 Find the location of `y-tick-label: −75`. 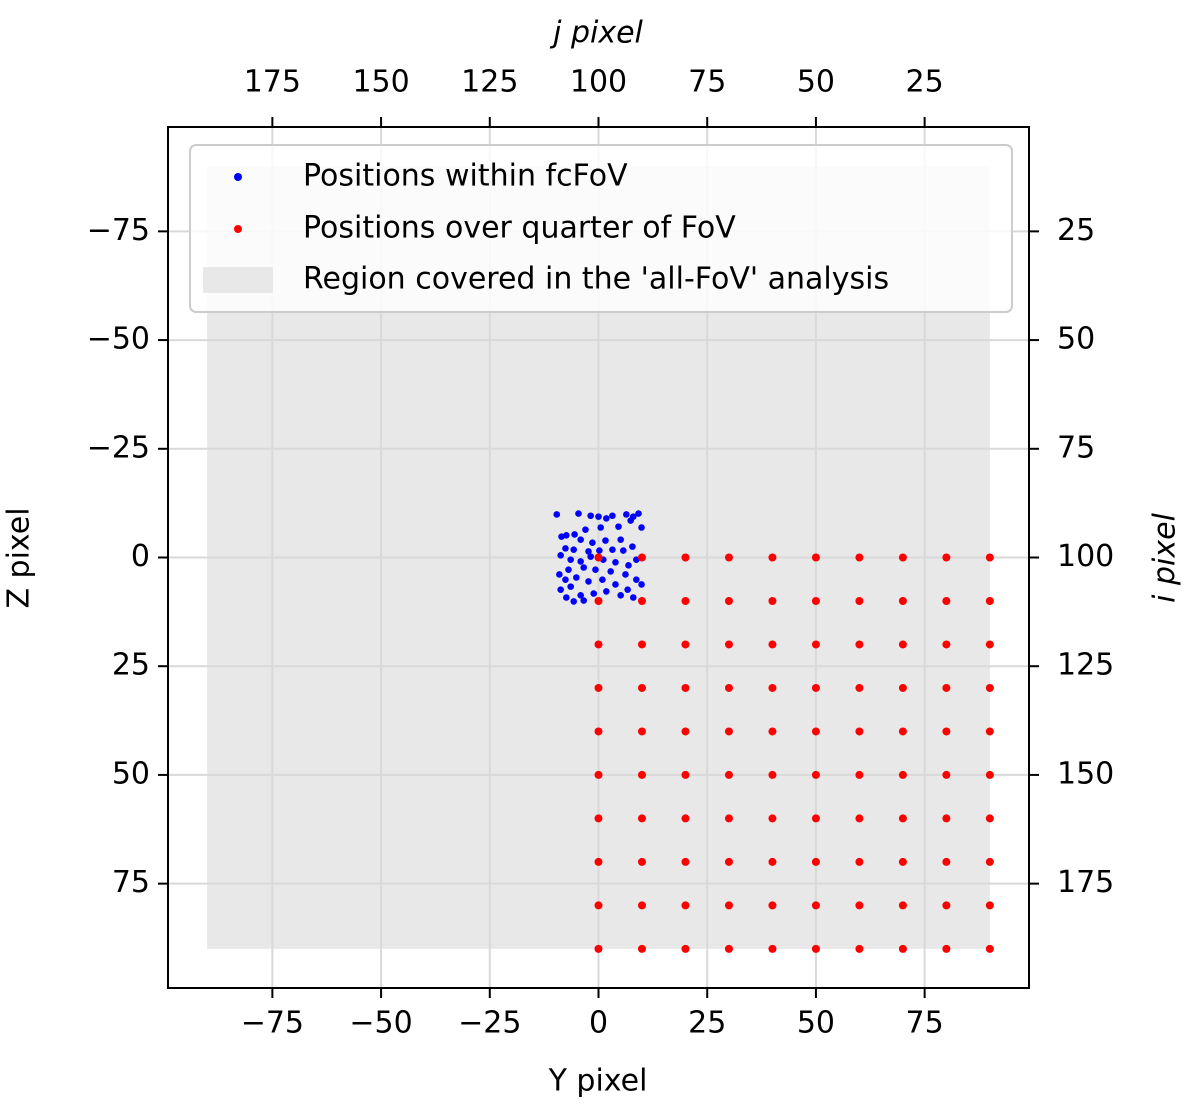

y-tick-label: −75 is located at coordinates (118, 230).